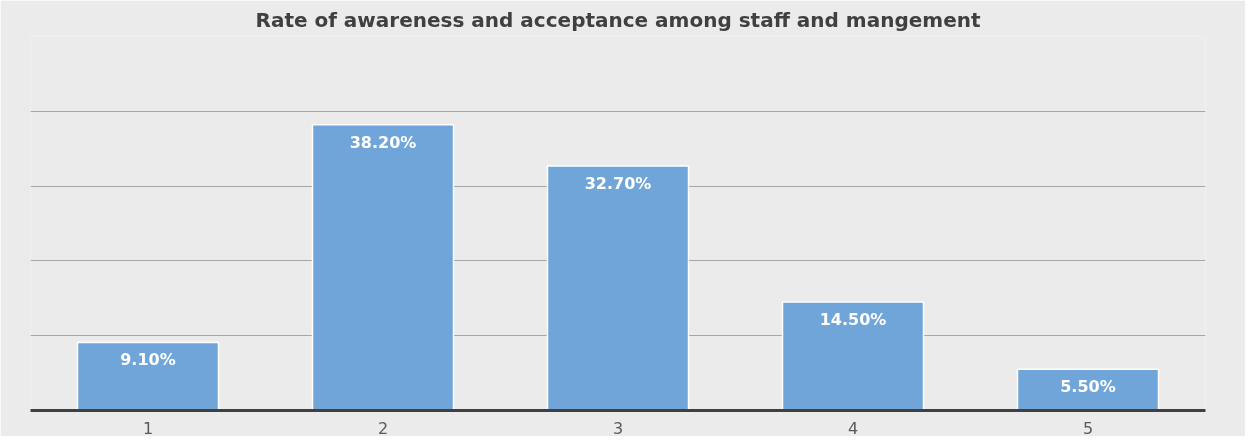 Image resolution: width=1255 pixels, height=444 pixels. What do you see at coordinates (148, 360) in the screenshot?
I see `data-label: 9.10%` at bounding box center [148, 360].